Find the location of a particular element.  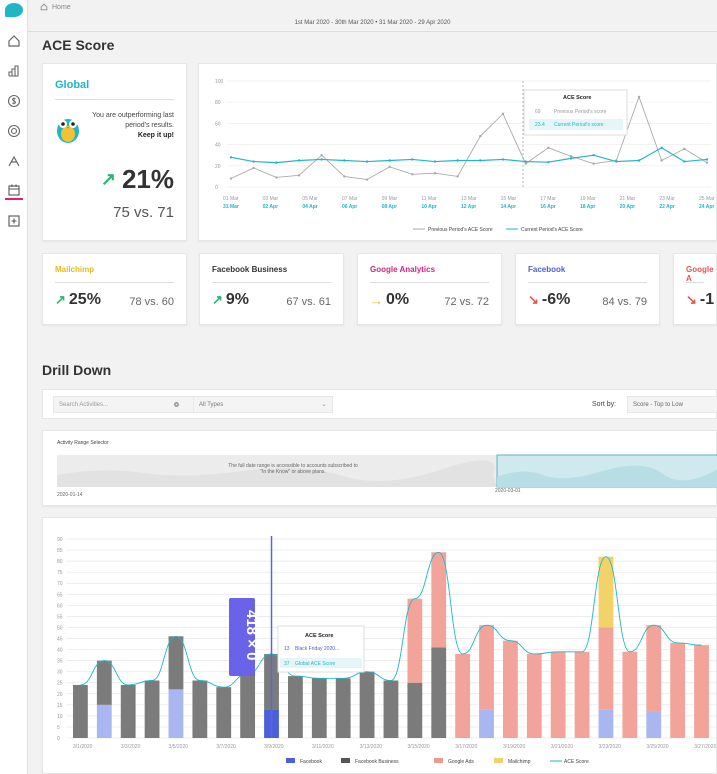

x-tick-label: 3/7/2020 is located at coordinates (226, 747).